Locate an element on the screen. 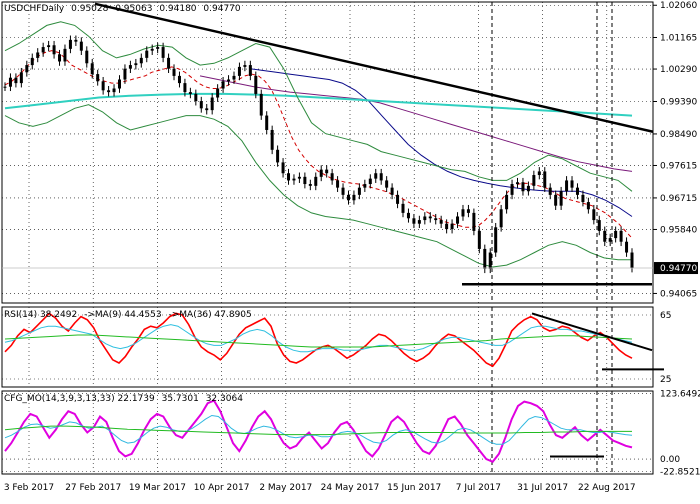 The height and width of the screenshot is (504, 700). rsi-y-tick-label: 65 is located at coordinates (665, 316).